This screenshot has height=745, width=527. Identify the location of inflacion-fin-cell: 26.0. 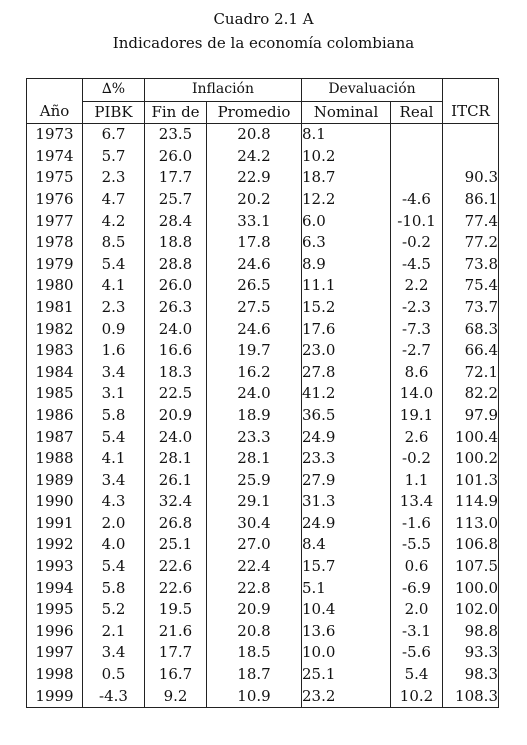
(175, 156).